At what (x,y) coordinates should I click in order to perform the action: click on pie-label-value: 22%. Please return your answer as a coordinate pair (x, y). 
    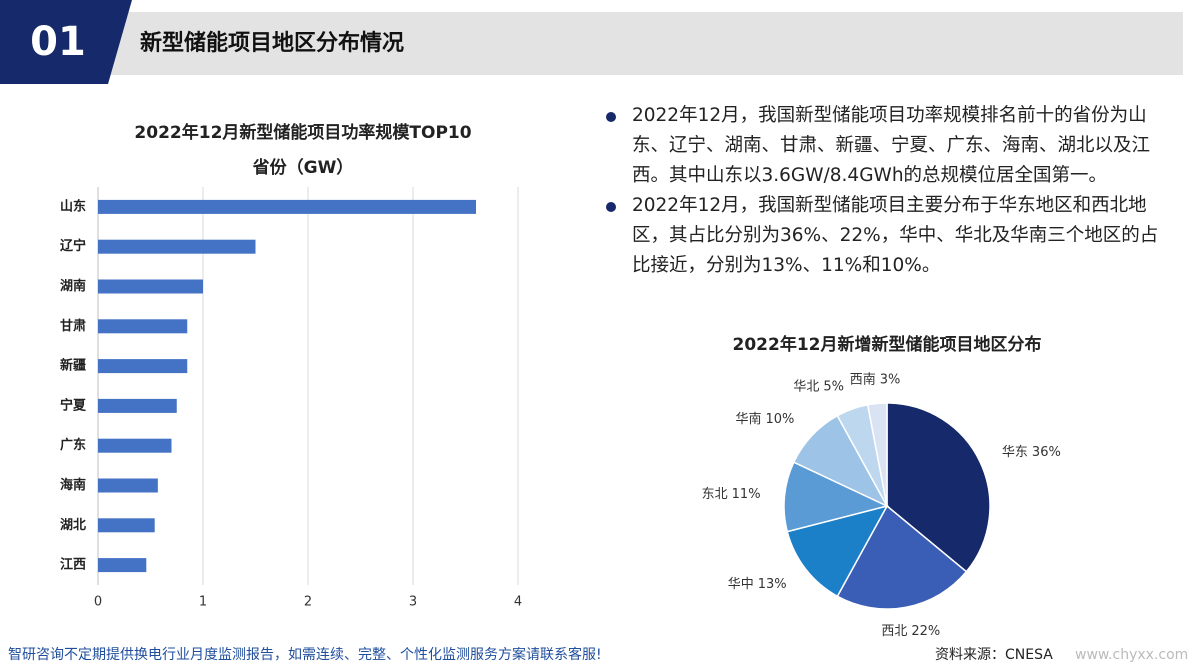
    Looking at the image, I should click on (925, 630).